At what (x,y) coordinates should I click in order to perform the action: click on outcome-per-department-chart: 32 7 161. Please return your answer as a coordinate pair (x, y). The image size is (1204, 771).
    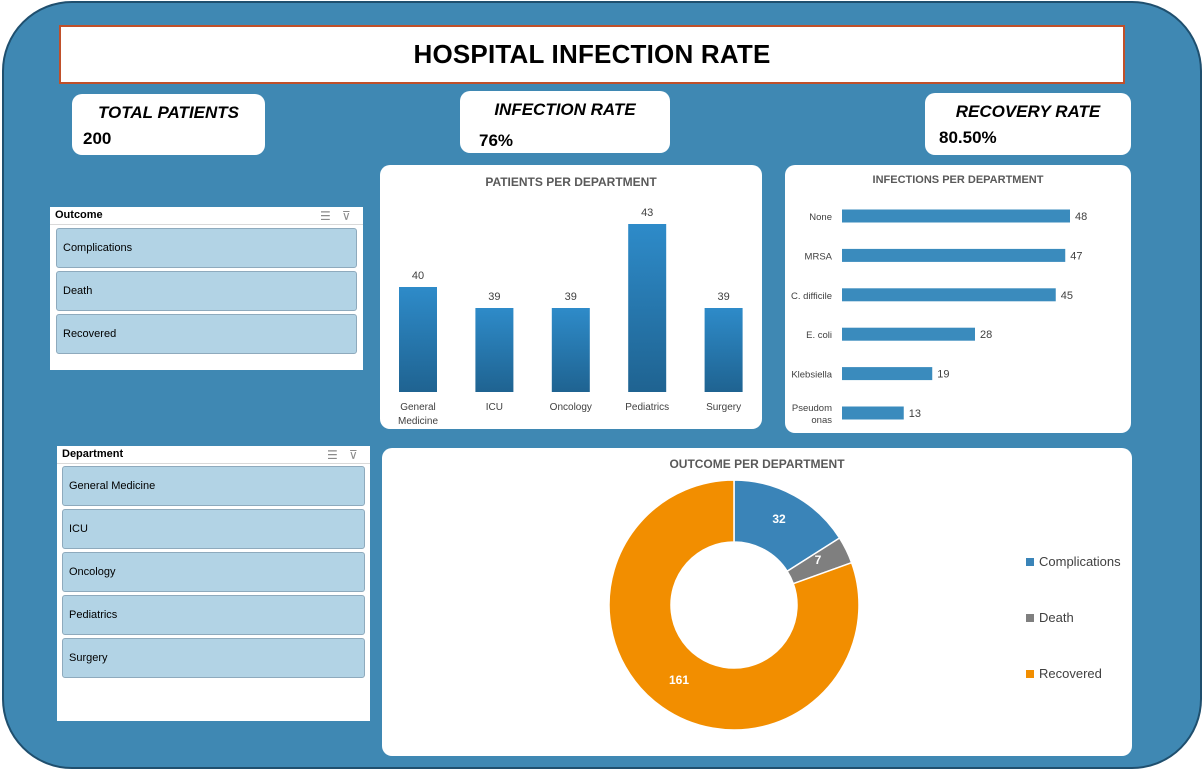
    Looking at the image, I should click on (734, 605).